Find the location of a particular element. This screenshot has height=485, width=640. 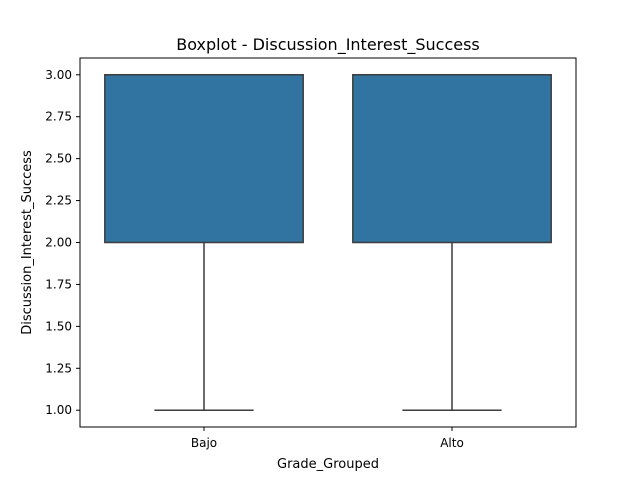

x-tick-label: Alto is located at coordinates (452, 443).